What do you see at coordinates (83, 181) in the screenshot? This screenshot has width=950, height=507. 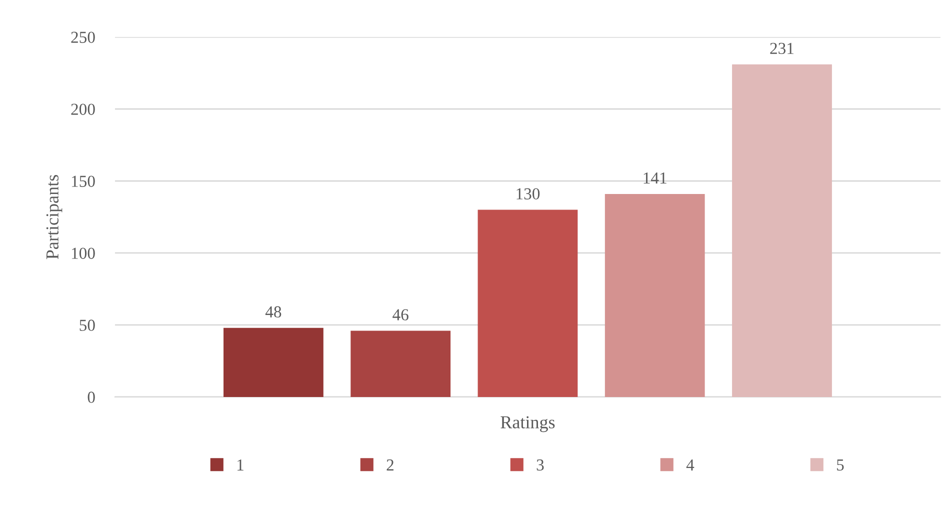 I see `y-tick-label: 150` at bounding box center [83, 181].